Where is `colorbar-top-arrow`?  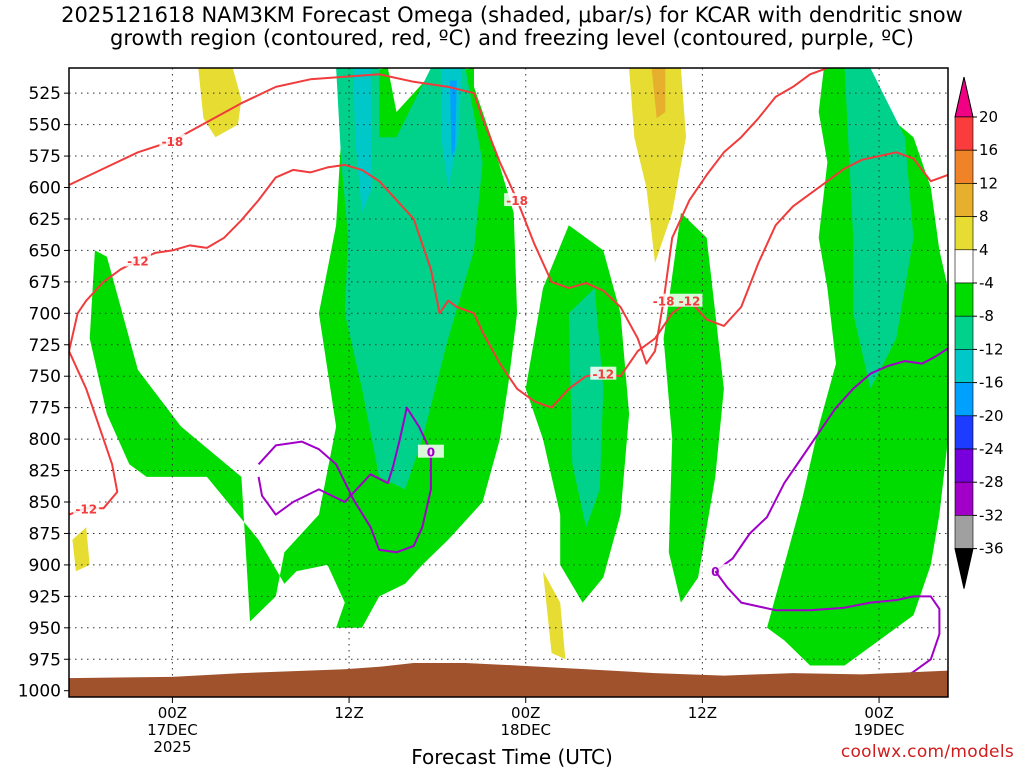 colorbar-top-arrow is located at coordinates (964, 97).